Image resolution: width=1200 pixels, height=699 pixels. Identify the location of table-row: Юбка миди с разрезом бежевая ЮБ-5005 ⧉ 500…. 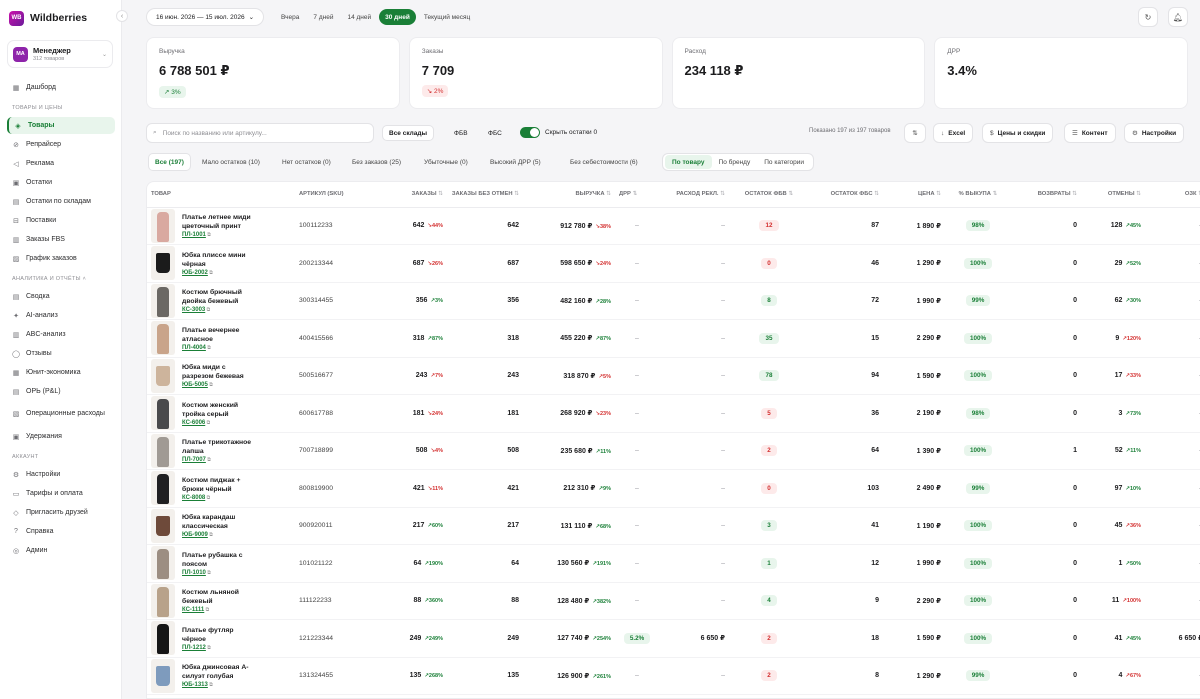
(673, 376).